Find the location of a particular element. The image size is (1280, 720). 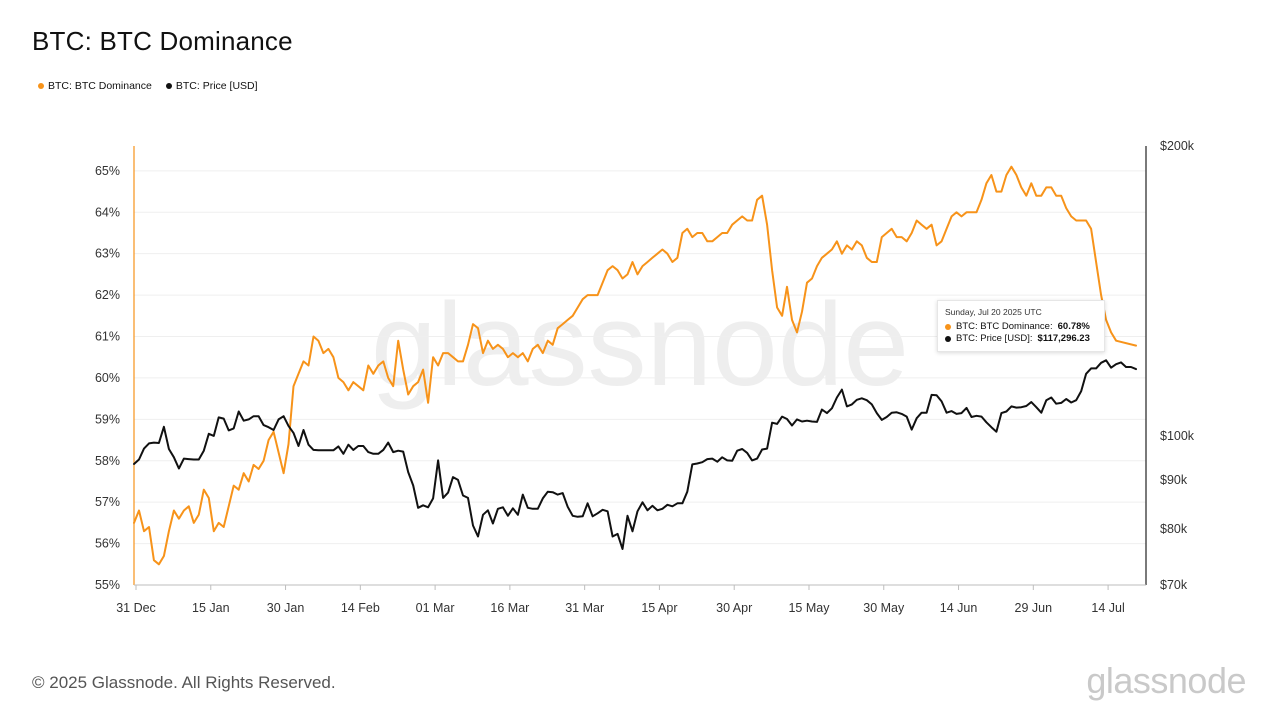

y2-tick-label: $200k is located at coordinates (1177, 146).